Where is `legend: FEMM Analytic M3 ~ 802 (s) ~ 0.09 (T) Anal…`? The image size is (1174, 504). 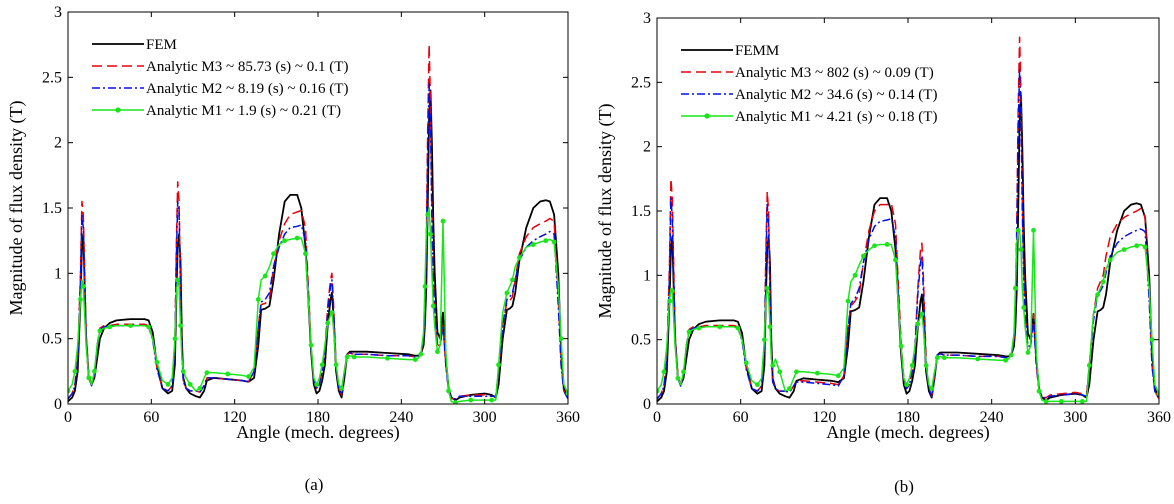 legend: FEMM Analytic M3 ~ 802 (s) ~ 0.09 (T) Anal… is located at coordinates (809, 84).